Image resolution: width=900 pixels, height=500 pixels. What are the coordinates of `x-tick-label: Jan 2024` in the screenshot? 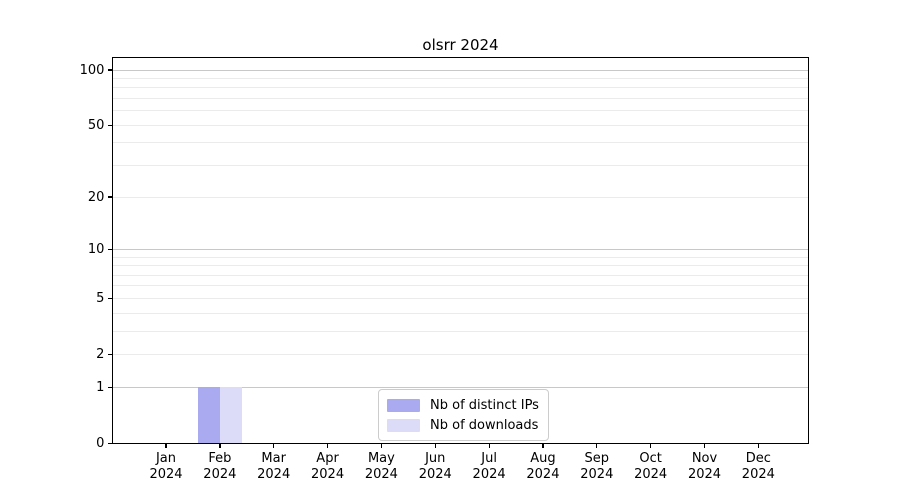 It's located at (166, 467).